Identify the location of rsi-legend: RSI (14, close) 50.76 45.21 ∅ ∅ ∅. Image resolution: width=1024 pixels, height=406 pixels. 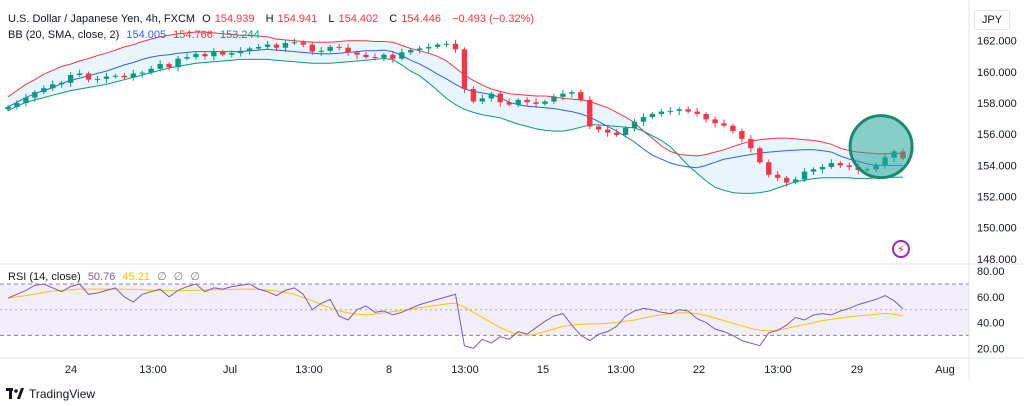
(106, 276).